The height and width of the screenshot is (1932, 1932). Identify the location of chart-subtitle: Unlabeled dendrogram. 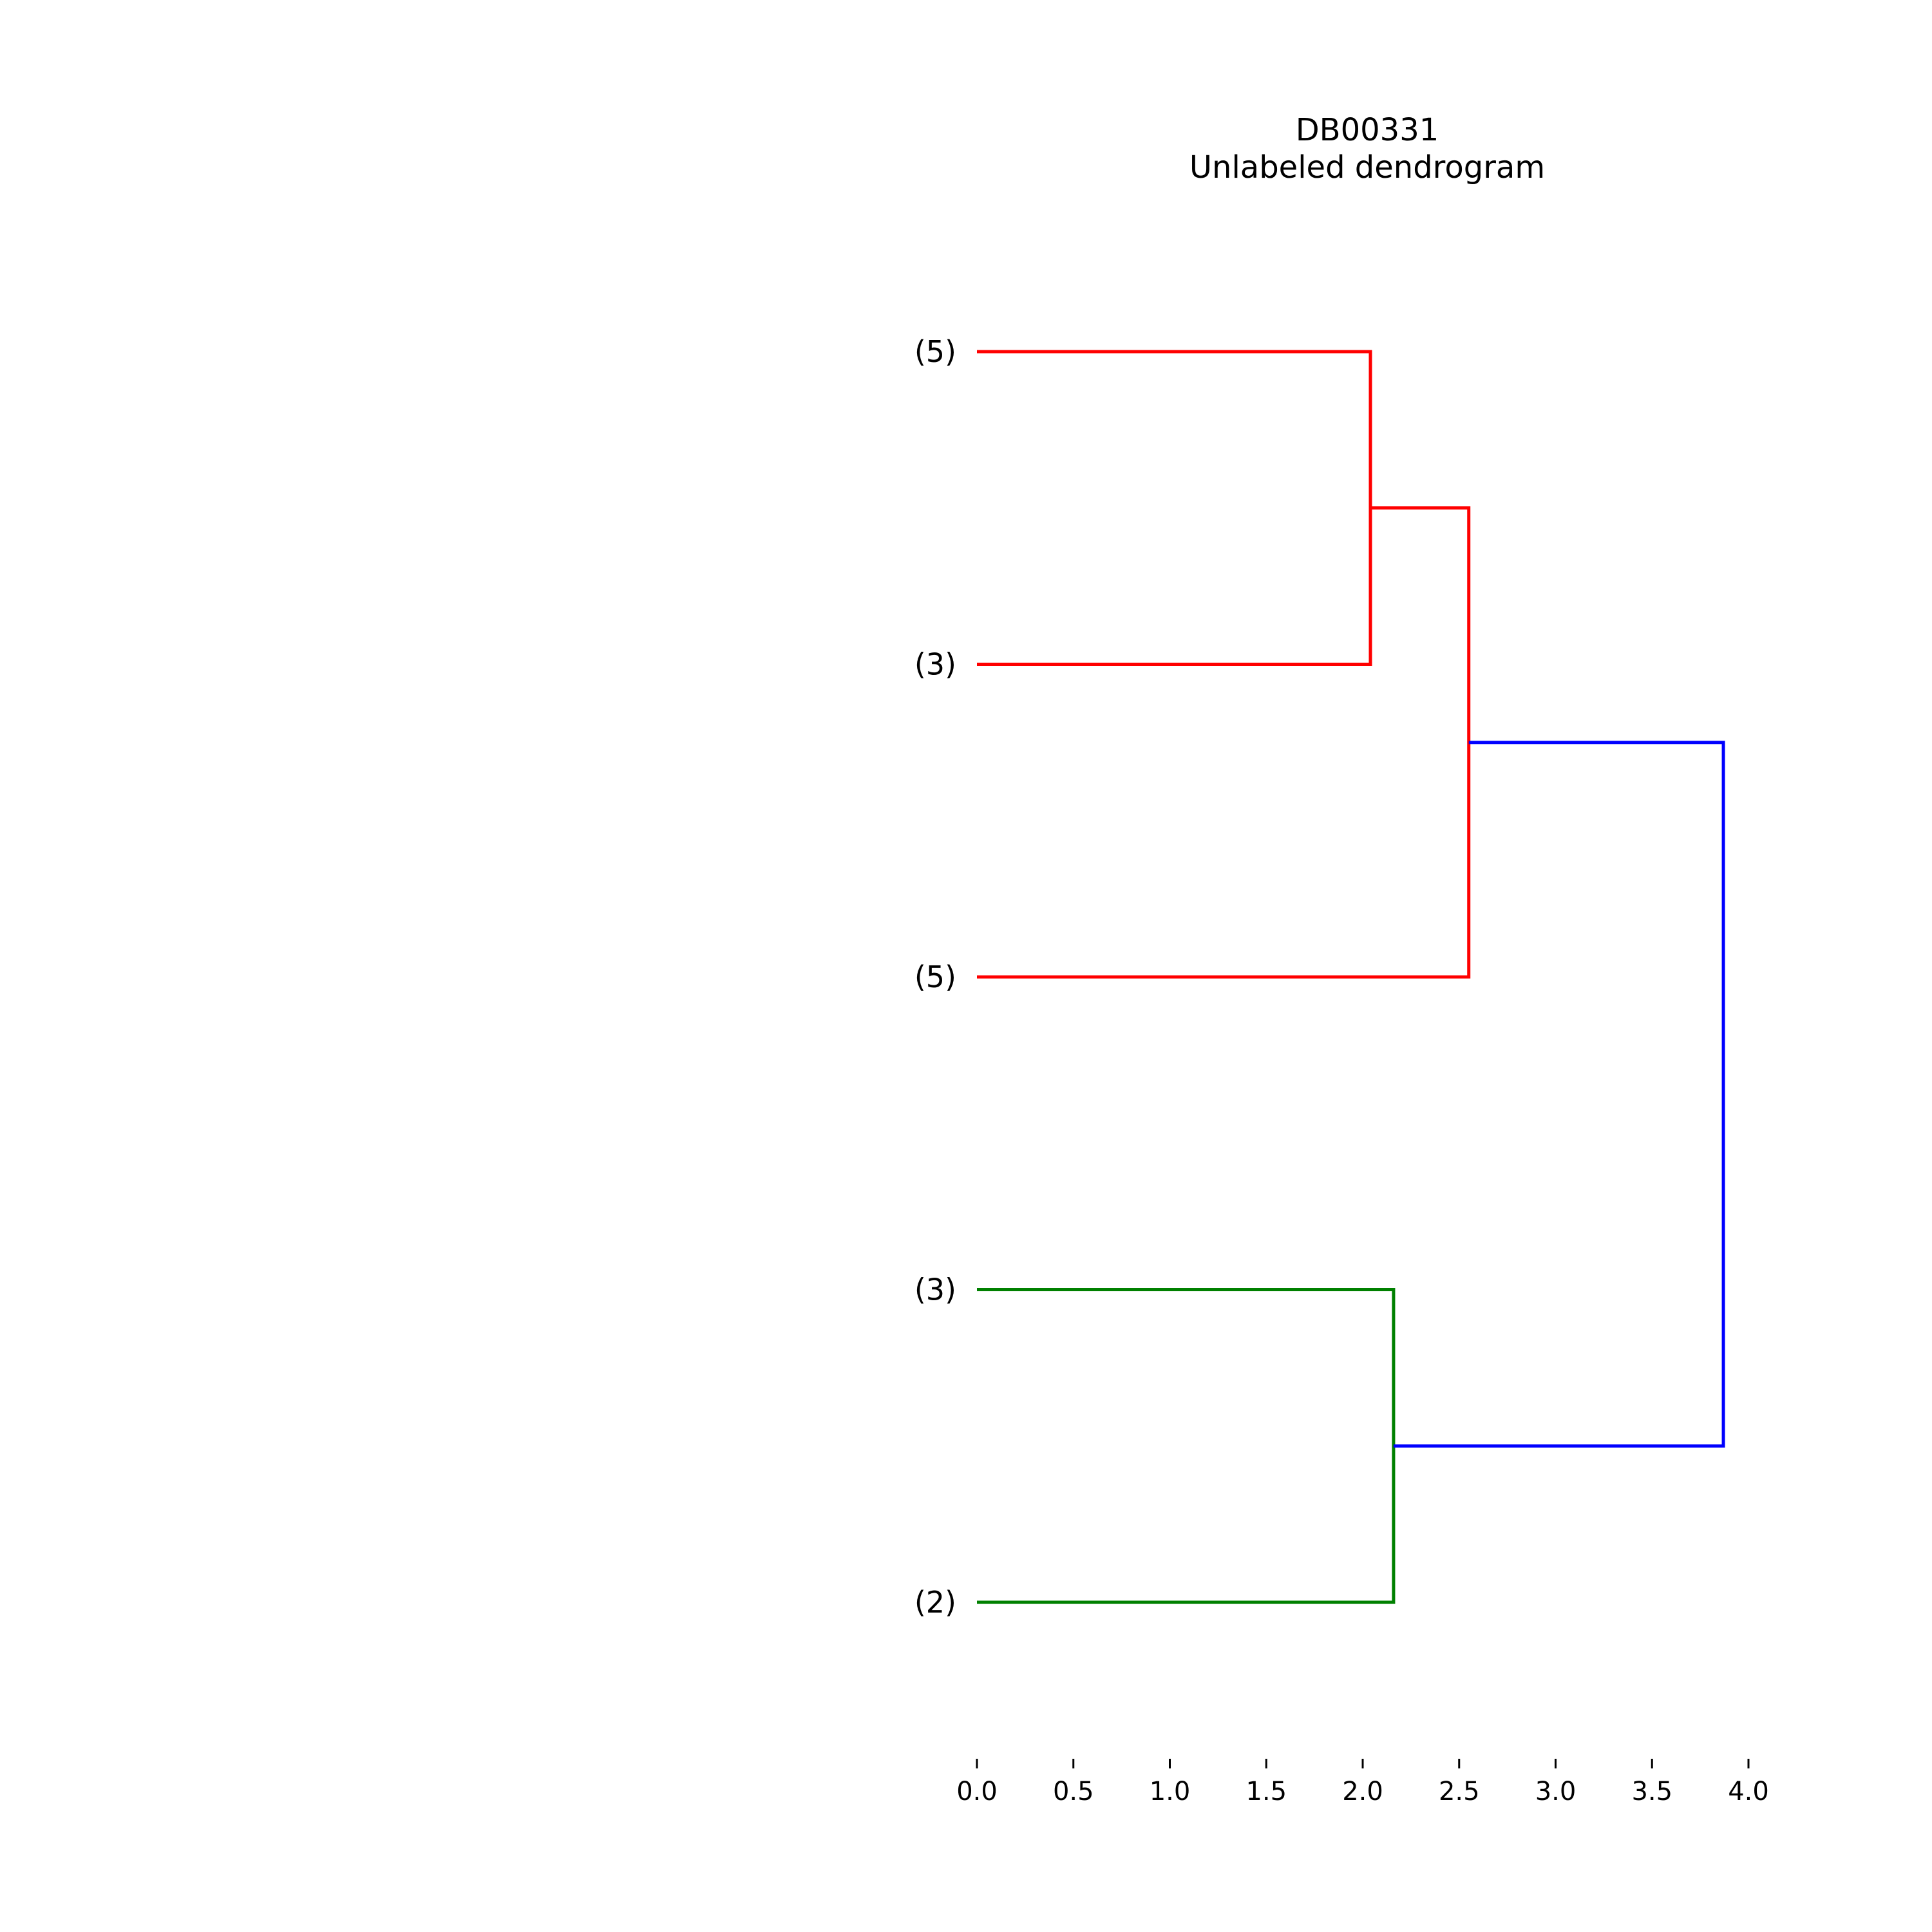
(1367, 167).